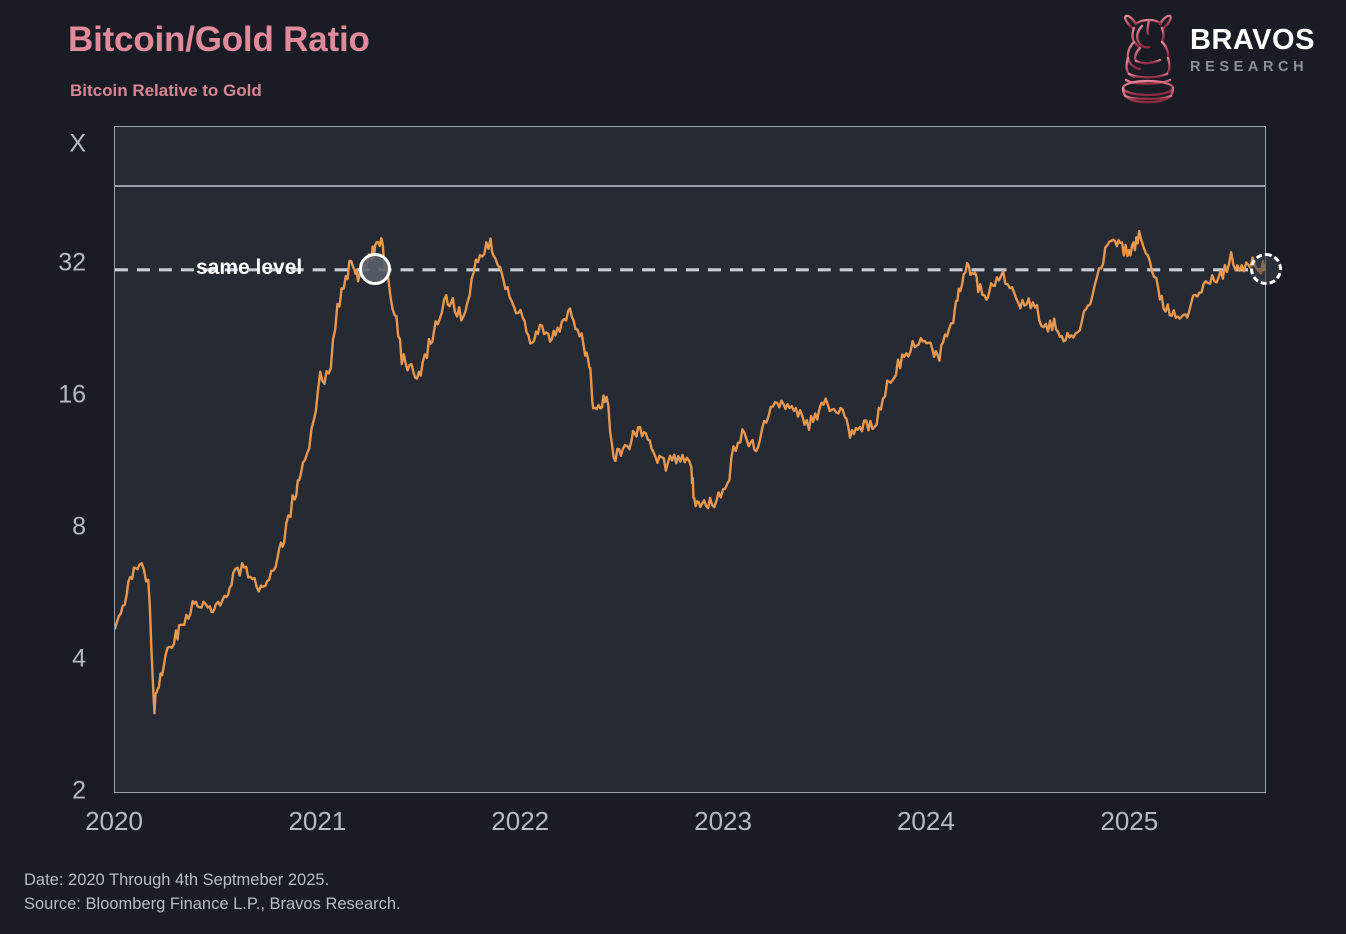 The height and width of the screenshot is (934, 1346). I want to click on x-axis-tick-2020: 2020, so click(114, 821).